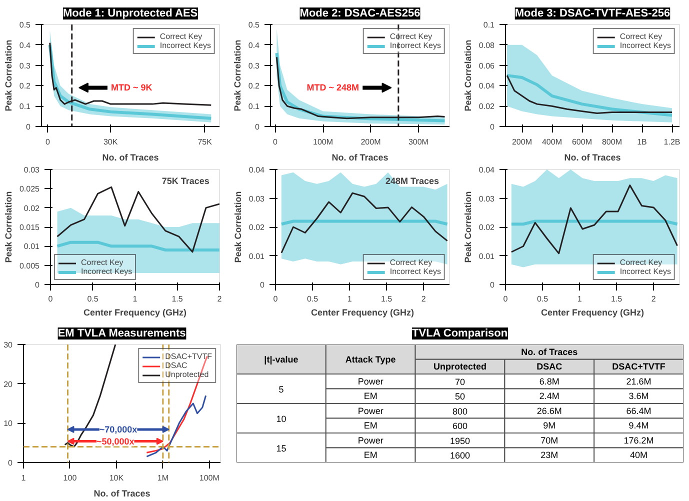 The width and height of the screenshot is (689, 501). Describe the element at coordinates (549, 381) in the screenshot. I see `text: 6.8M` at that location.